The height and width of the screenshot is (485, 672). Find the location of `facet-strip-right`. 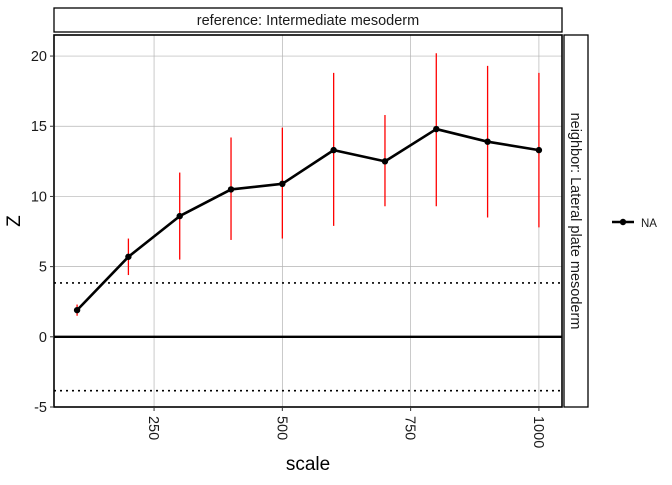

facet-strip-right is located at coordinates (576, 221).